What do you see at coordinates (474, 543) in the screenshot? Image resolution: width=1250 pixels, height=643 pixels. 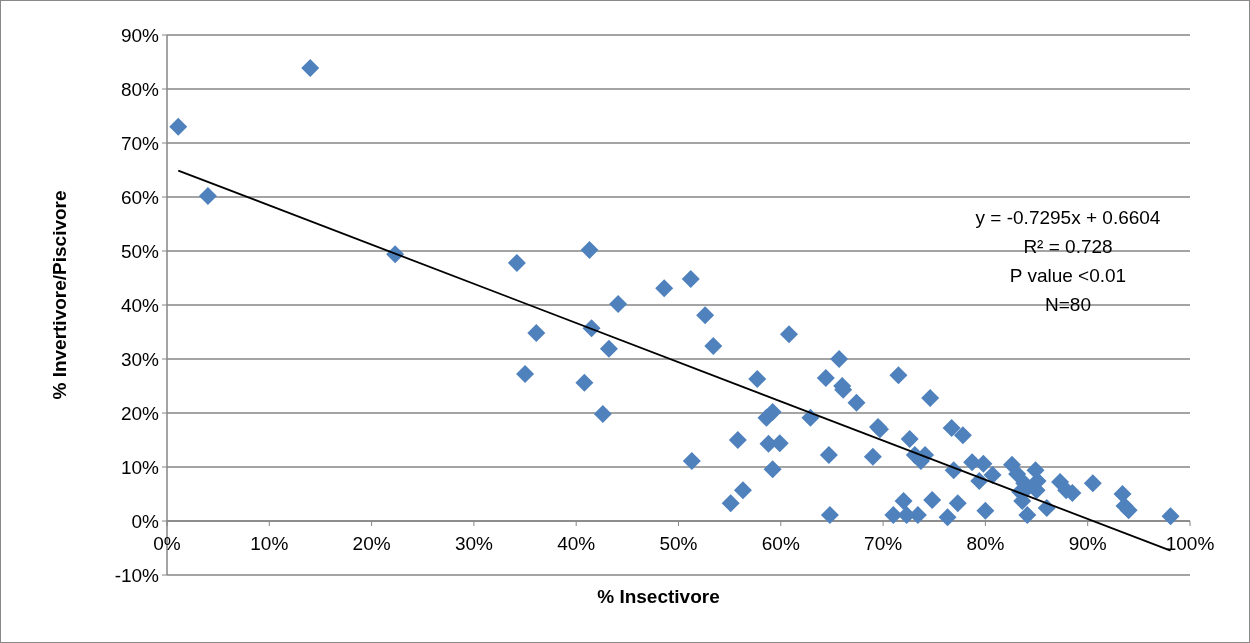 I see `x-tick-label: 30%` at bounding box center [474, 543].